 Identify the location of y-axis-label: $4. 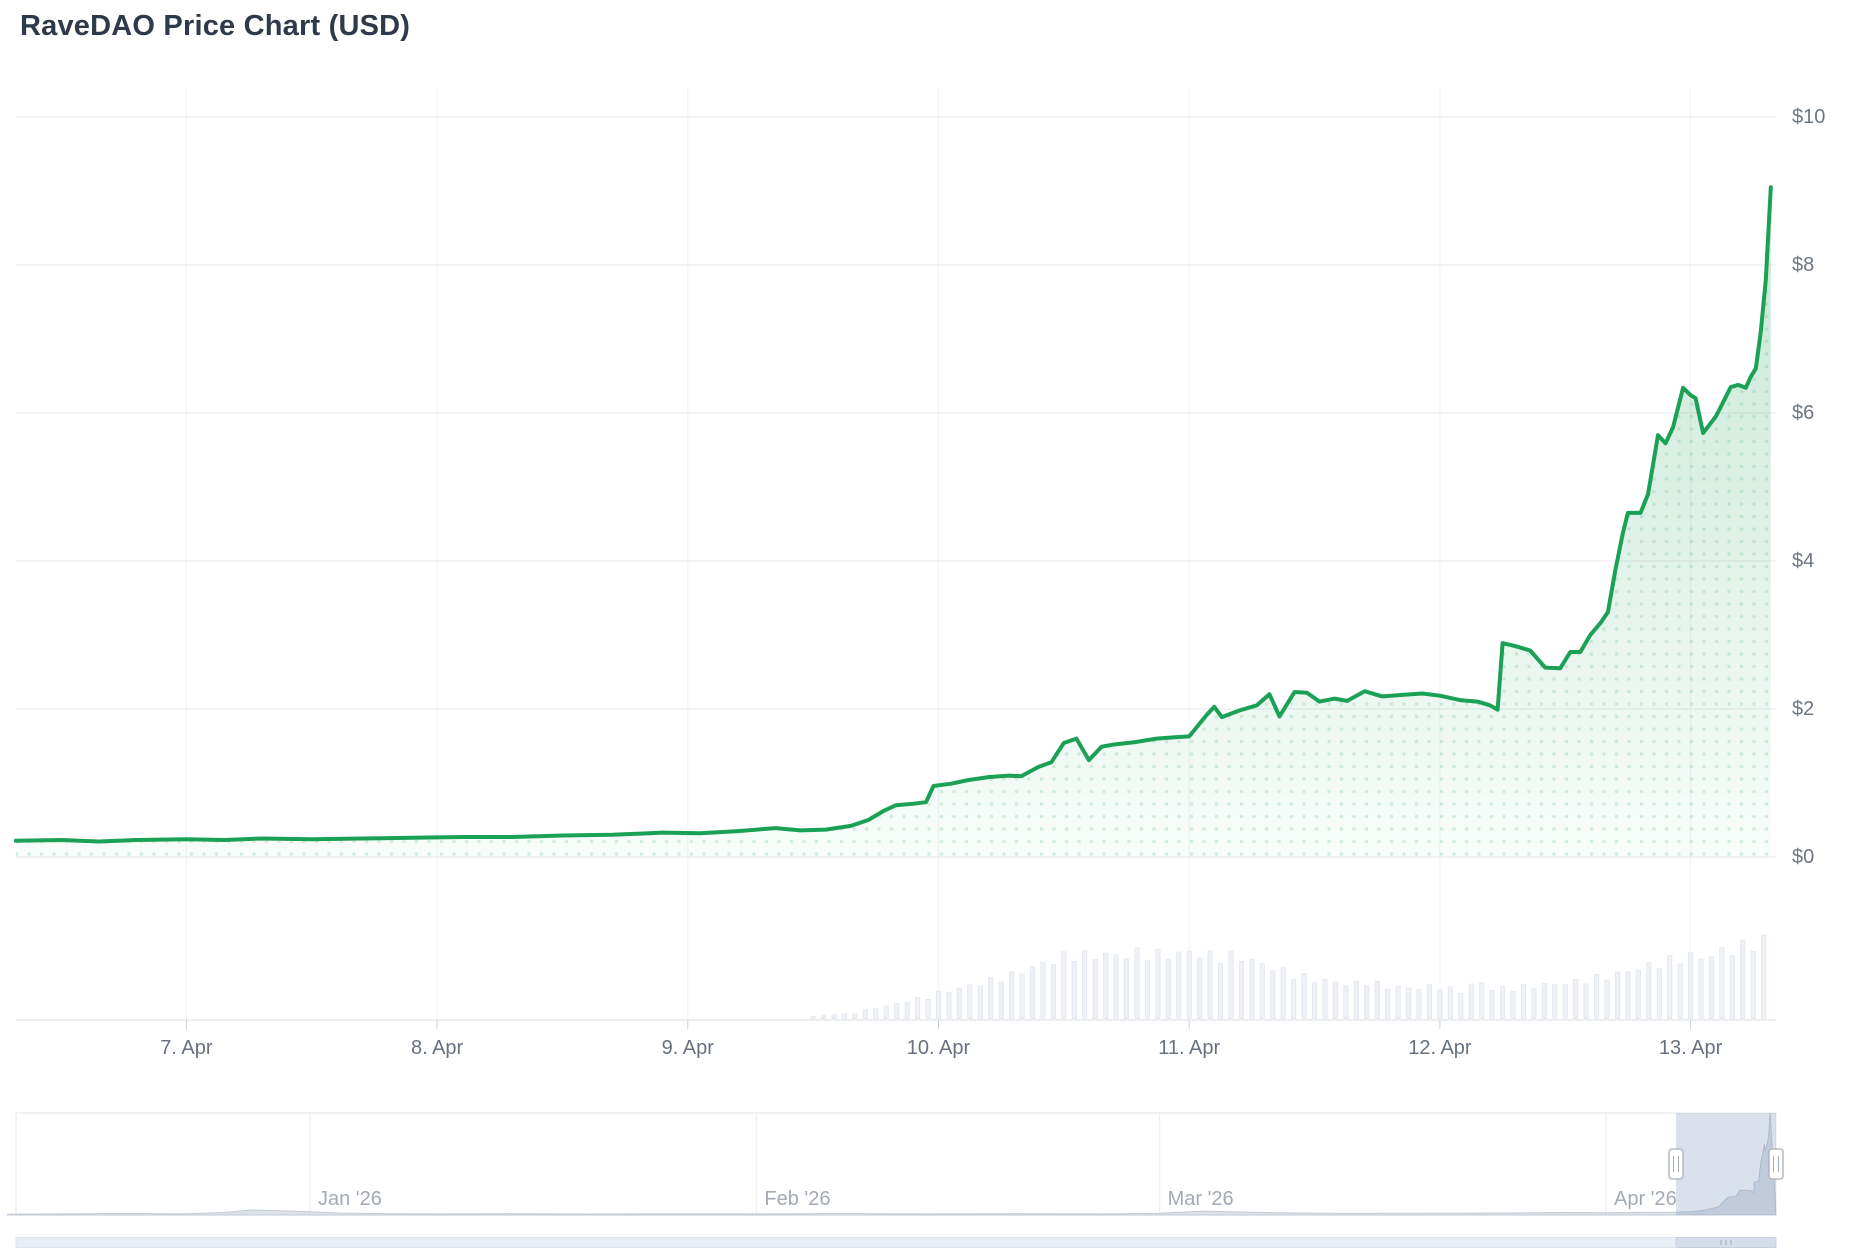
(1803, 561).